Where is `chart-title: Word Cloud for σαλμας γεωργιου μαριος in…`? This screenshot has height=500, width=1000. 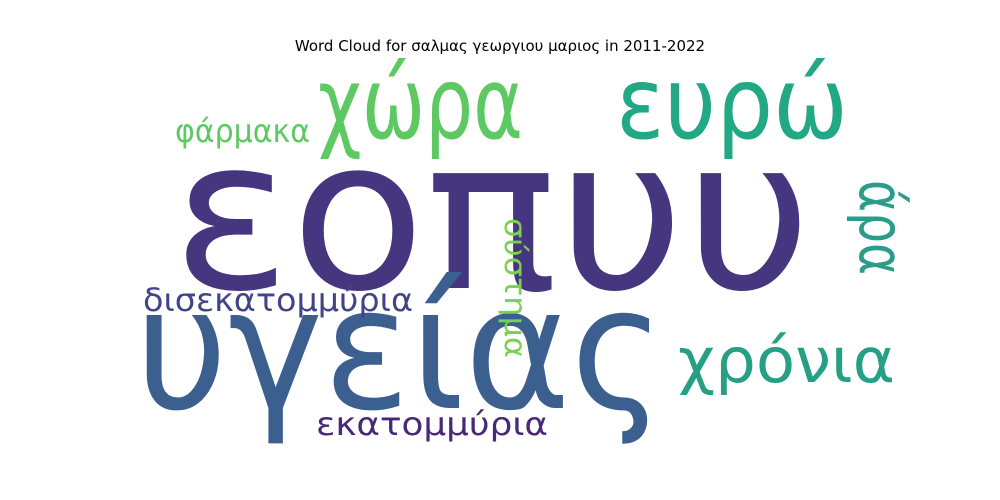 chart-title: Word Cloud for σαλμας γεωργιου μαριος in… is located at coordinates (500, 46).